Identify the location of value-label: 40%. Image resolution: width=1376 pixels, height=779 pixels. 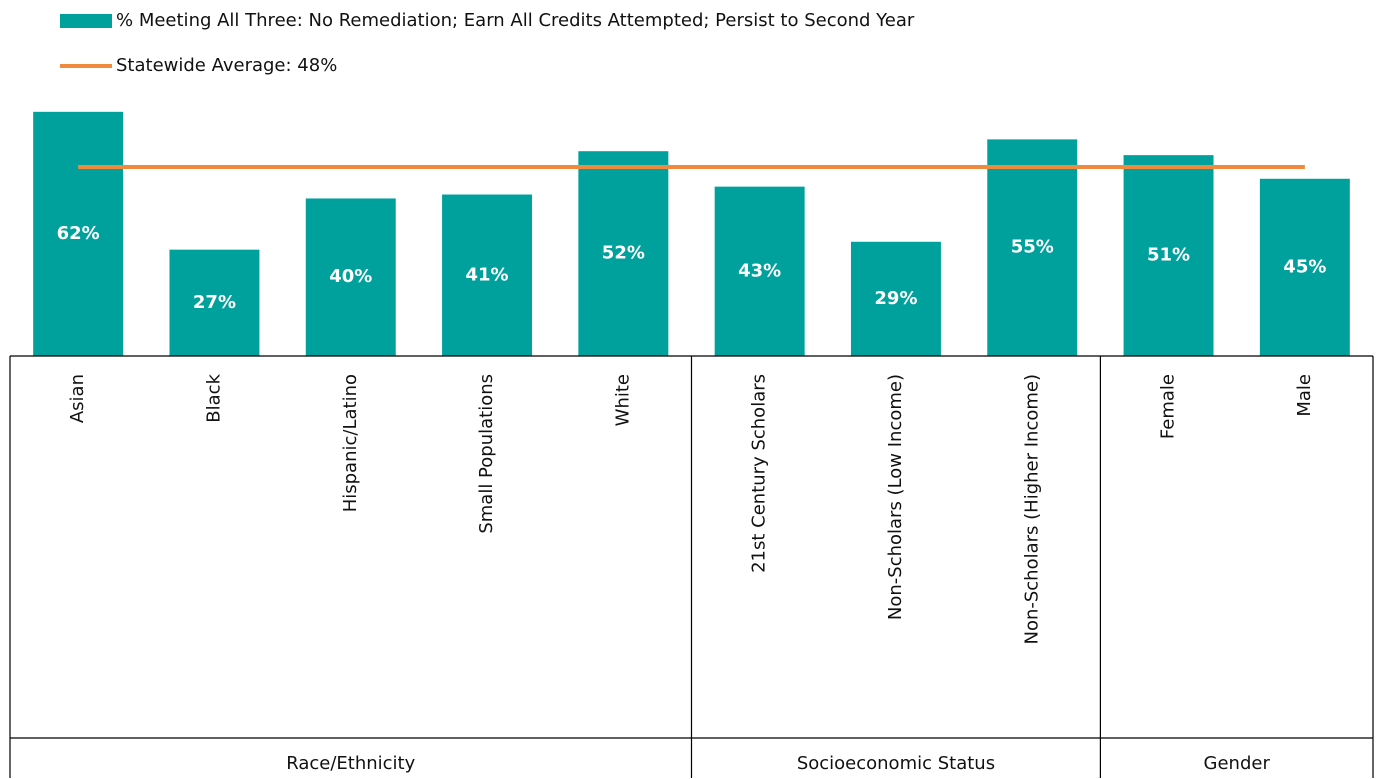
(350, 276).